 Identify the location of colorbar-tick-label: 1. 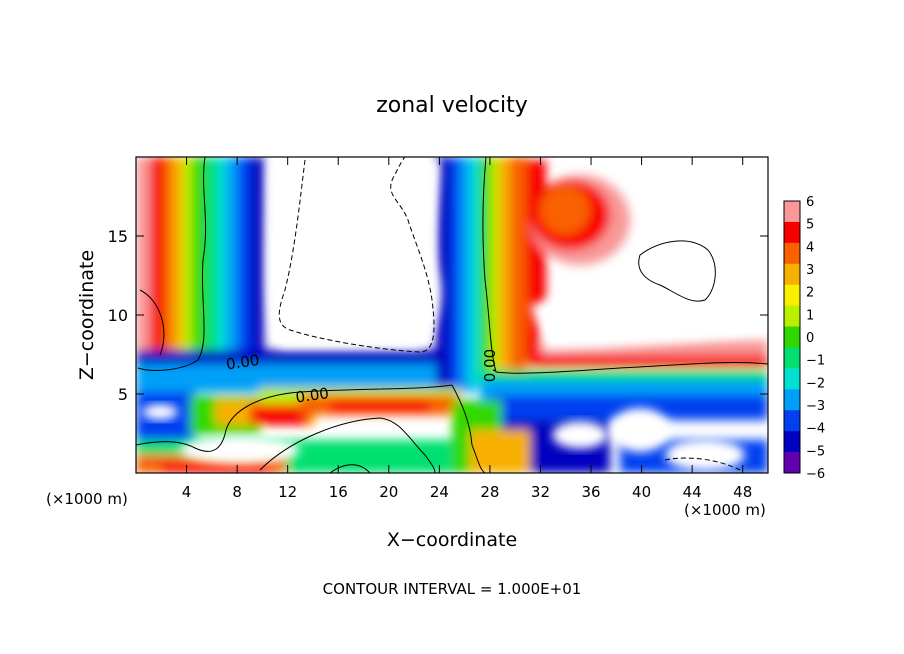
(810, 315).